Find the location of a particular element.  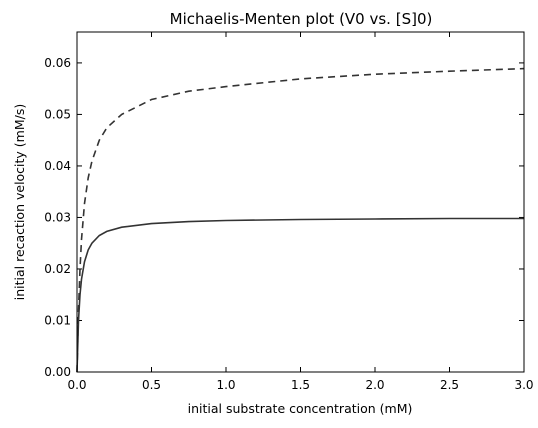

x-tick-label: 1.0 is located at coordinates (225, 385).